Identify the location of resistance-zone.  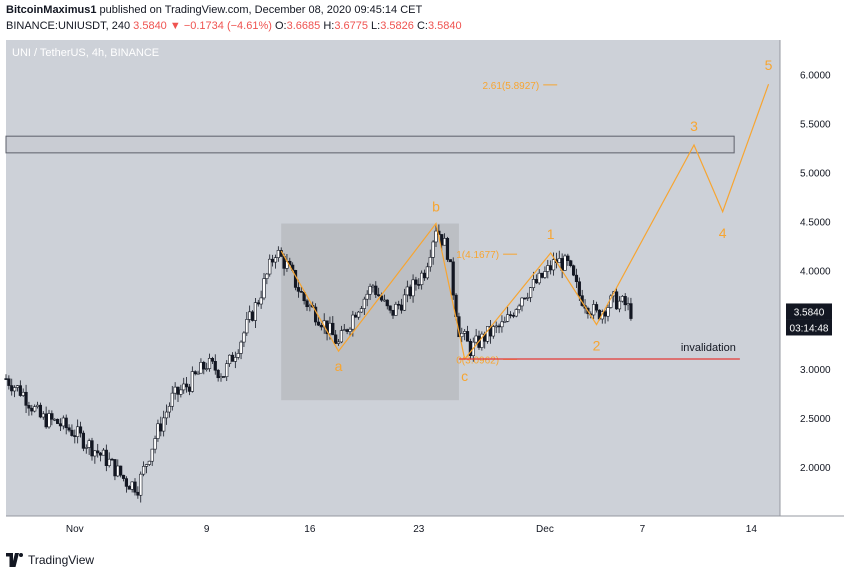
(370, 144).